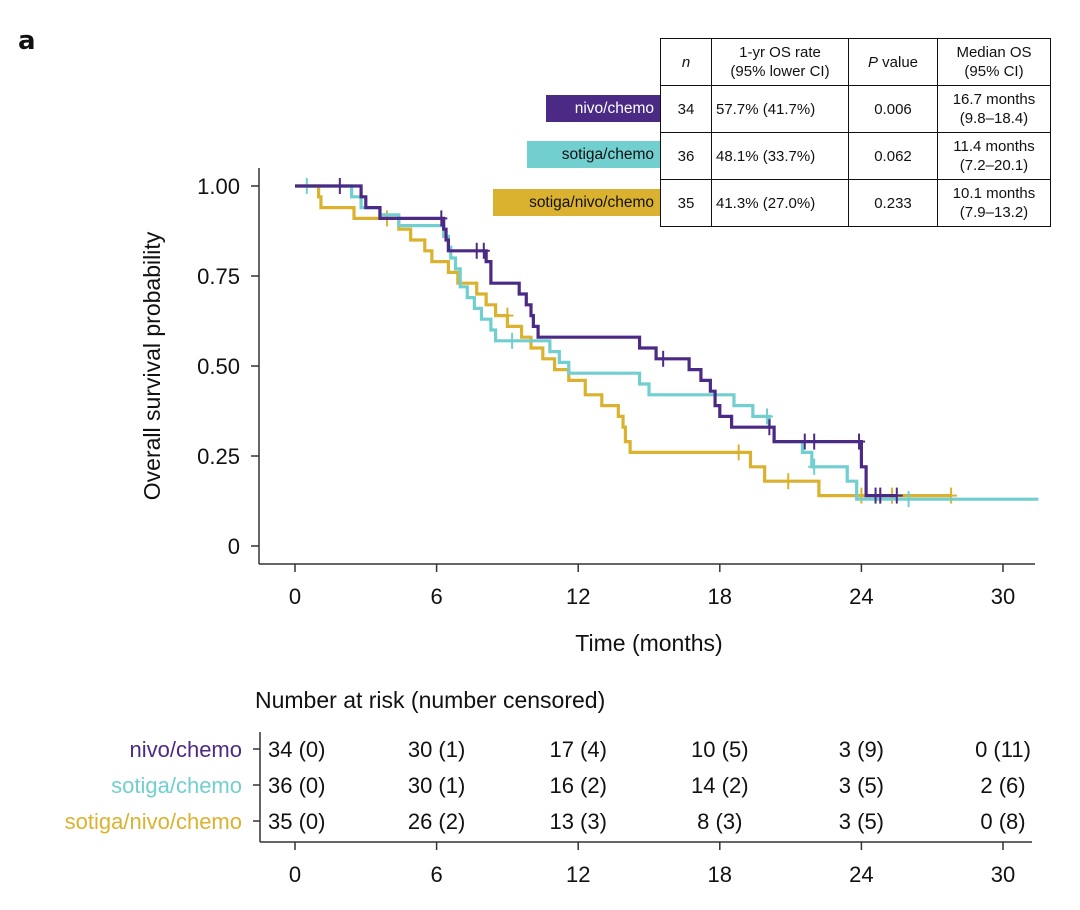 The image size is (1080, 910). Describe the element at coordinates (994, 62) in the screenshot. I see `header-median-os: Median OS (95% CI)` at that location.